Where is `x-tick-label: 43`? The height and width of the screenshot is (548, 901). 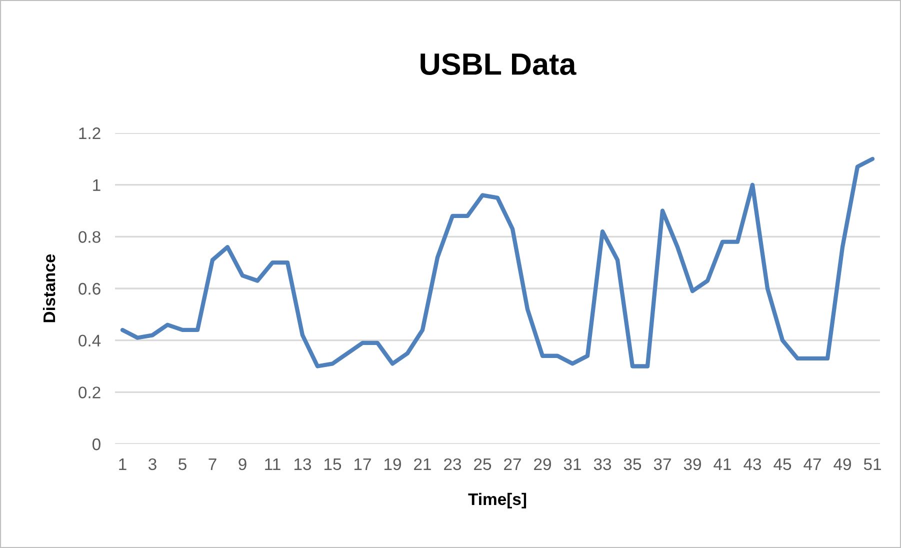
x-tick-label: 43 is located at coordinates (753, 464).